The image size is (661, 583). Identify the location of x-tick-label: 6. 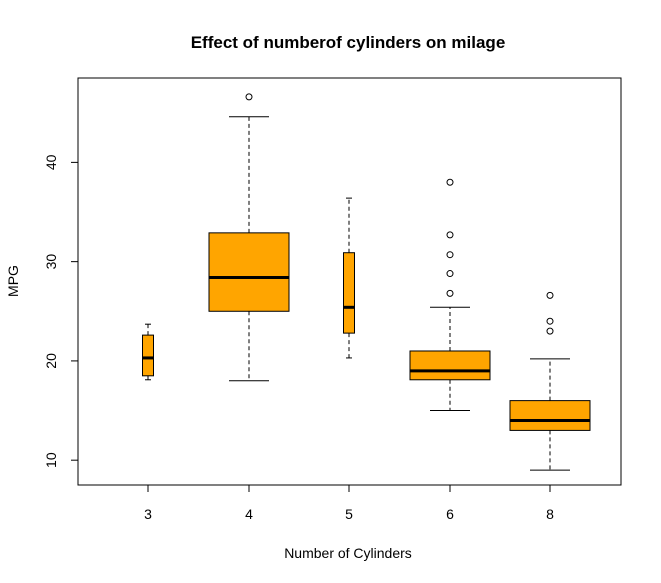
(450, 514).